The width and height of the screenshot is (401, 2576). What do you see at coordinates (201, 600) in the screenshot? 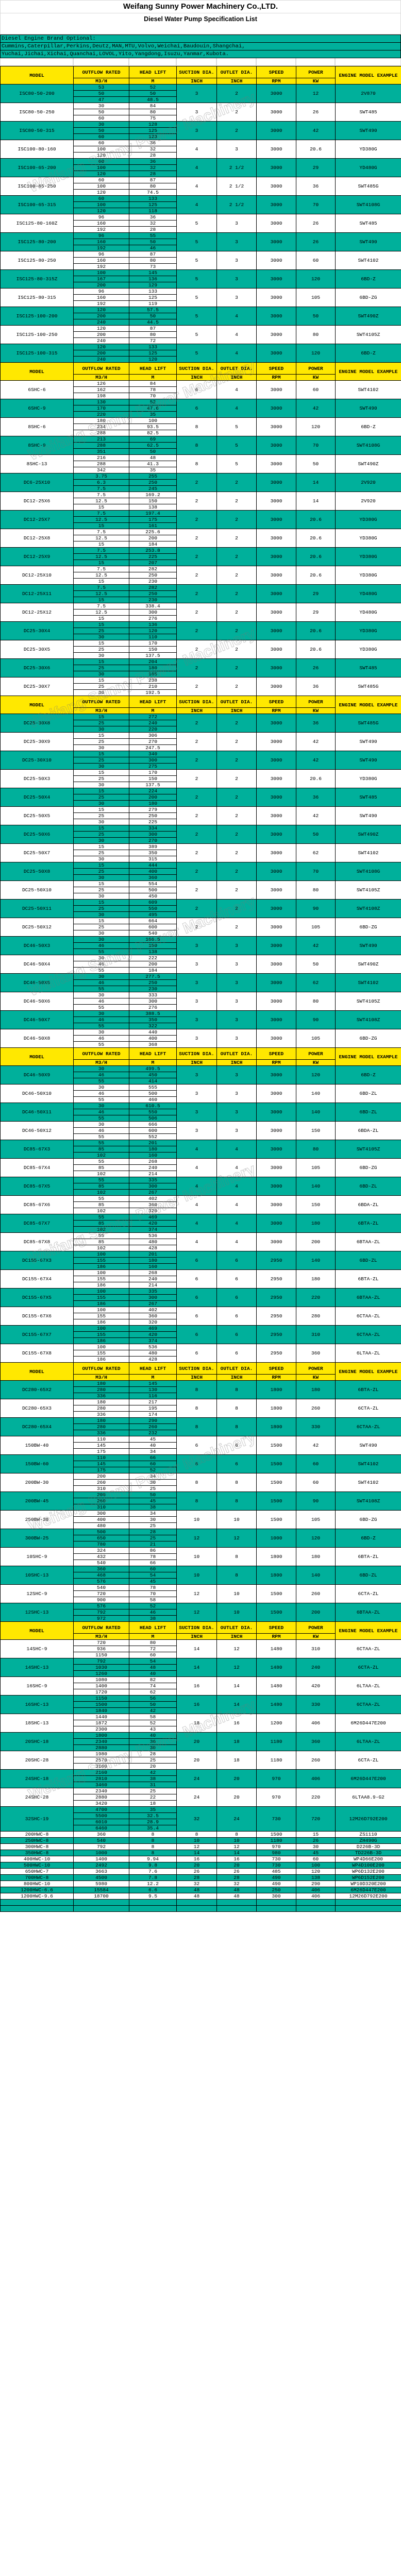
I see `table-row: 15 230` at bounding box center [201, 600].